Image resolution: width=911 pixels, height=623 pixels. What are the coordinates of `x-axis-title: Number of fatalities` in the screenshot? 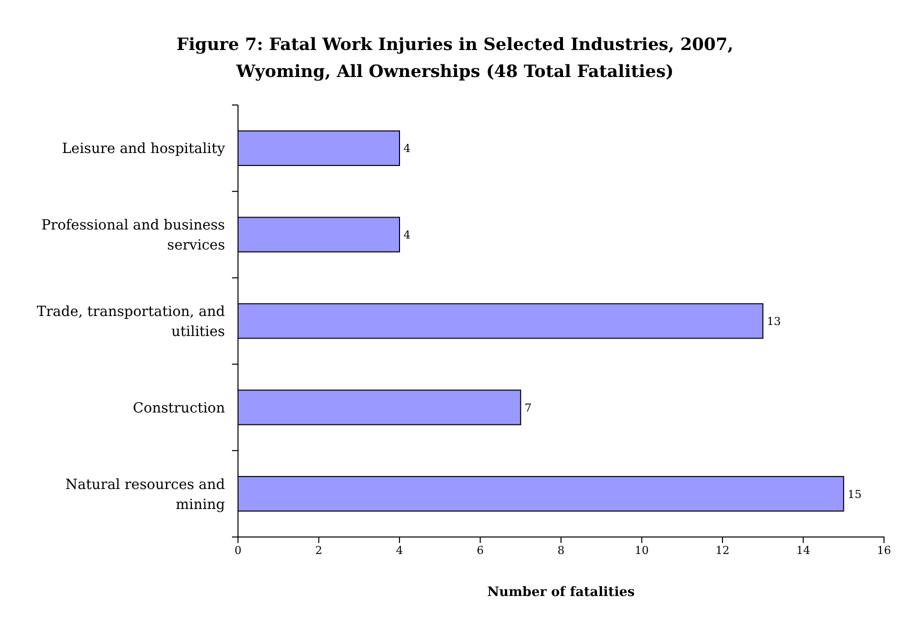 It's located at (561, 592).